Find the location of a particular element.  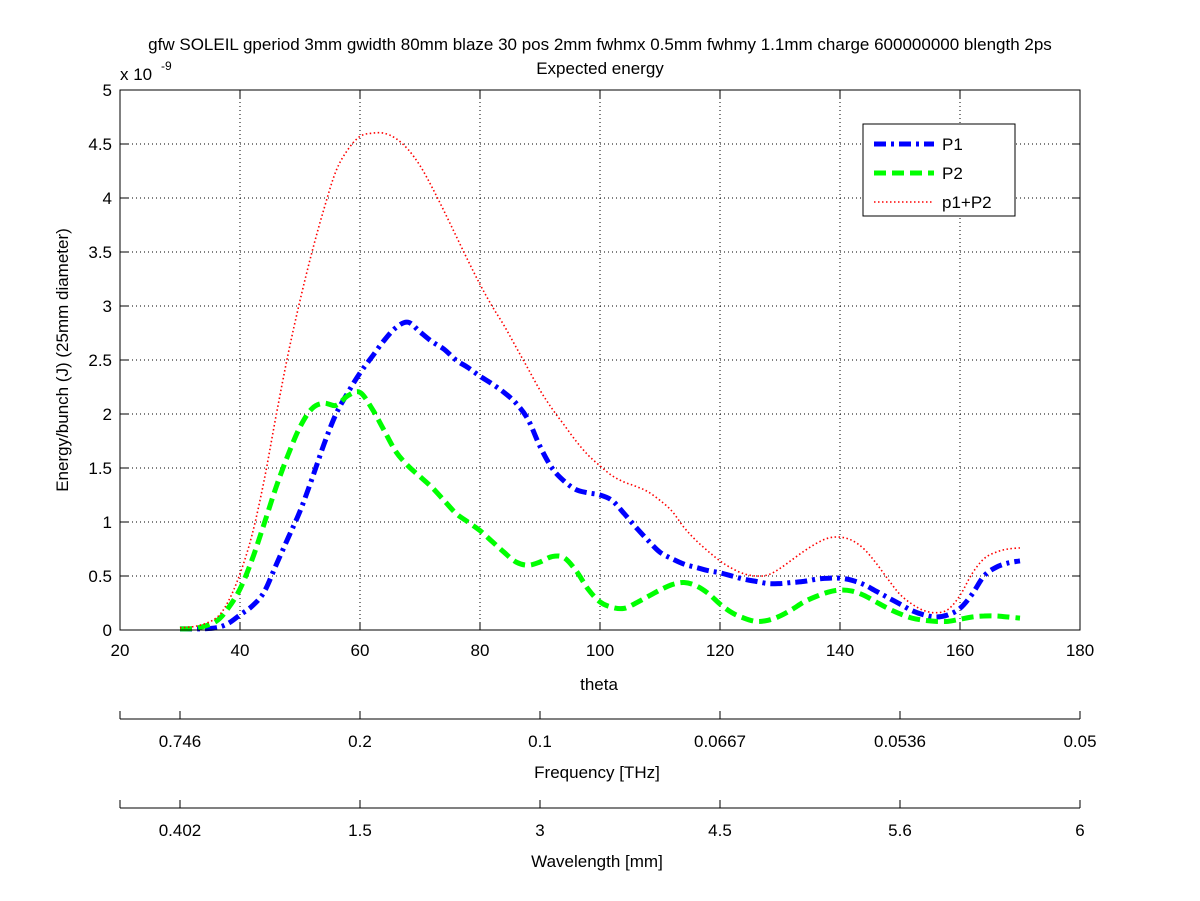

y-axis-label: Energy/bunch (J) (25mm diameter) is located at coordinates (62, 360).